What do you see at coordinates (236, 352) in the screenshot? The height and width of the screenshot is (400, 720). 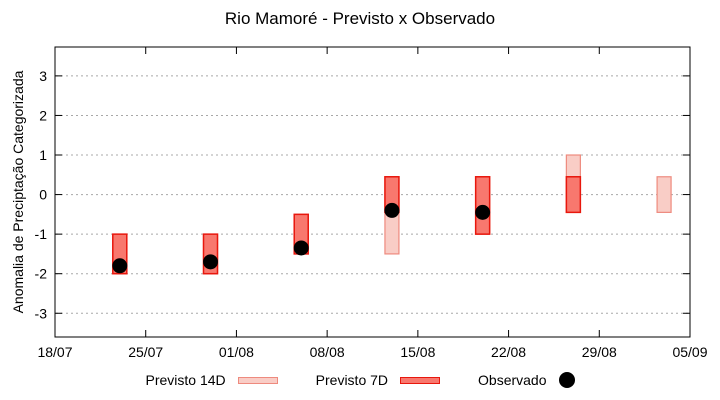 I see `x-tick-label: 01/08` at bounding box center [236, 352].